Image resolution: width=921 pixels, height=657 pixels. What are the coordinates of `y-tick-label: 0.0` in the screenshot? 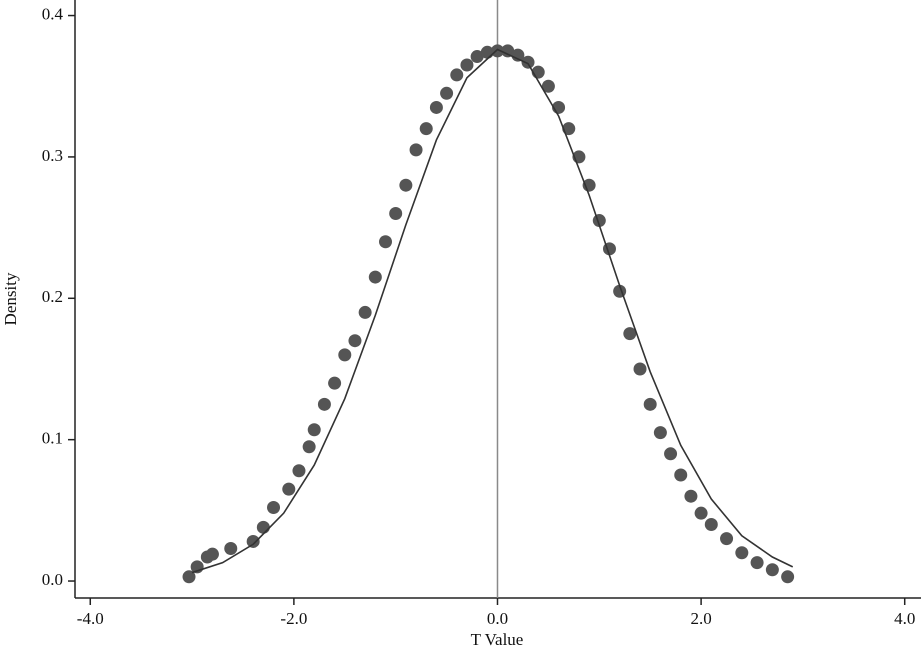 It's located at (52, 579).